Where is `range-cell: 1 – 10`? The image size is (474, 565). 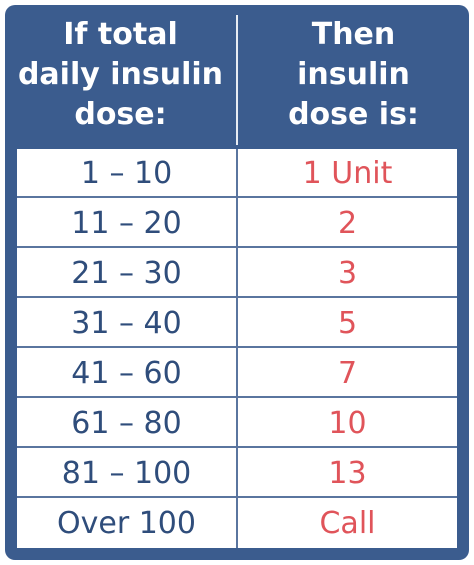 range-cell: 1 – 10 is located at coordinates (126, 173).